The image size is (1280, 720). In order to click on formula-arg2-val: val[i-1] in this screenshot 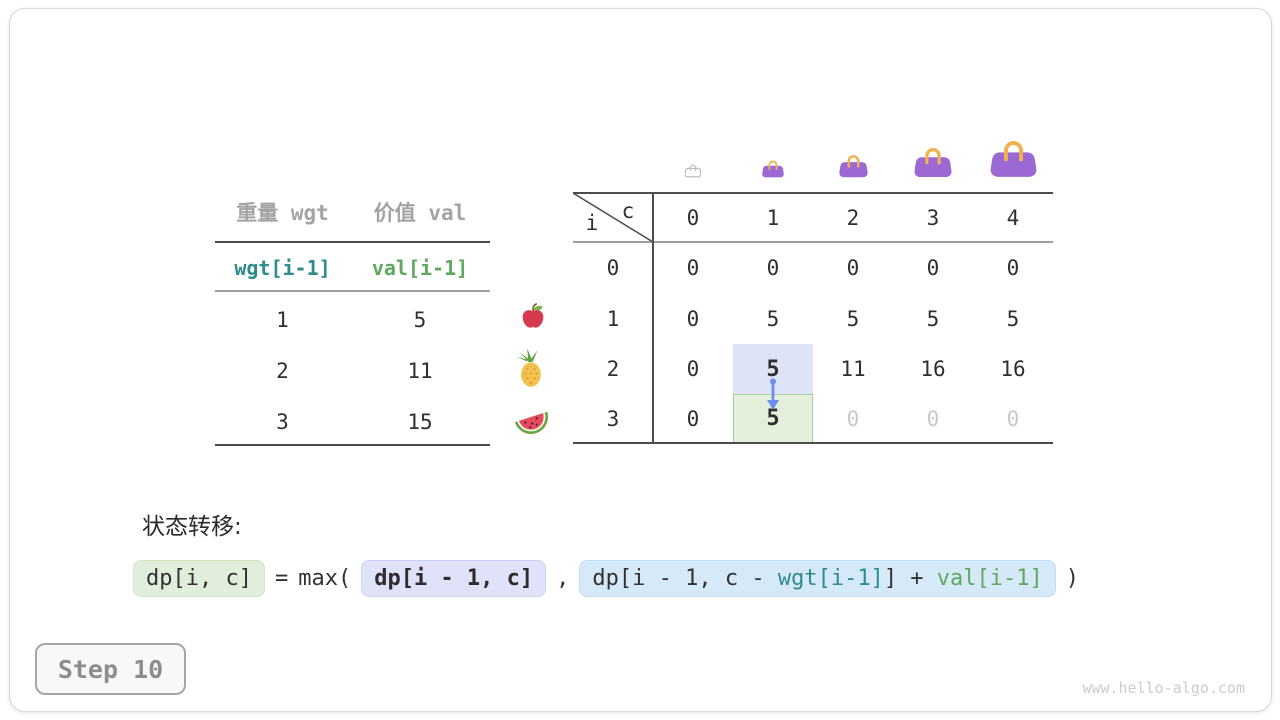, I will do `click(989, 578)`.